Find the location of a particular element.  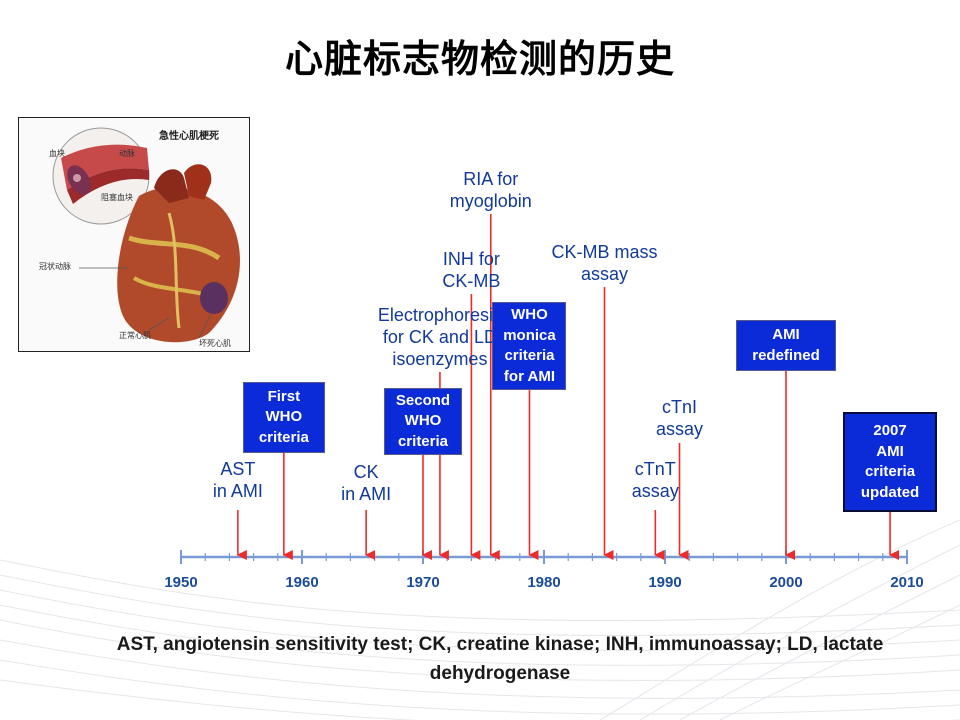

event-label-line: CK-MB is located at coordinates (471, 281).